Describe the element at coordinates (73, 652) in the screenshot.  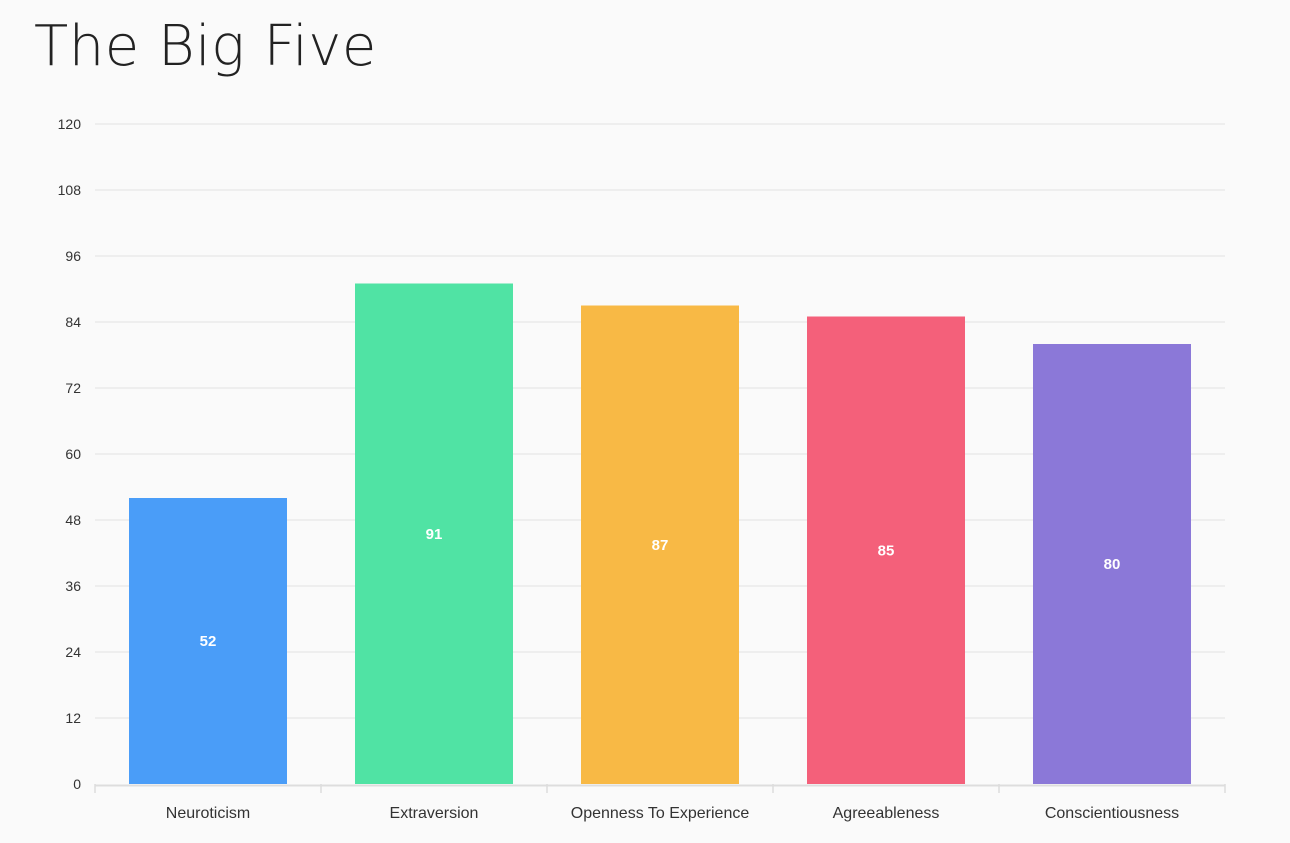
I see `y-tick-label: 24` at that location.